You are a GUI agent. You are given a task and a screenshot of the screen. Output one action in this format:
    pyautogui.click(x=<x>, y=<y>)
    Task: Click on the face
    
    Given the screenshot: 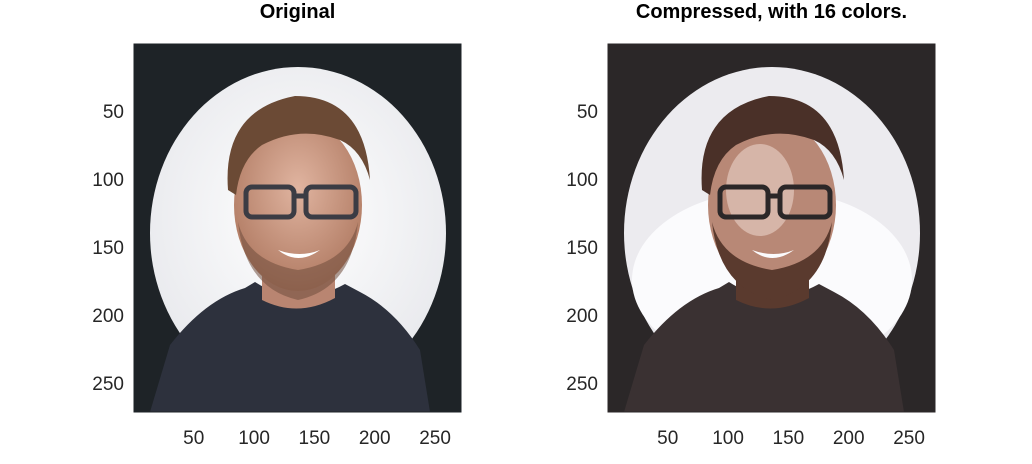 What is the action you would take?
    pyautogui.click(x=298, y=205)
    